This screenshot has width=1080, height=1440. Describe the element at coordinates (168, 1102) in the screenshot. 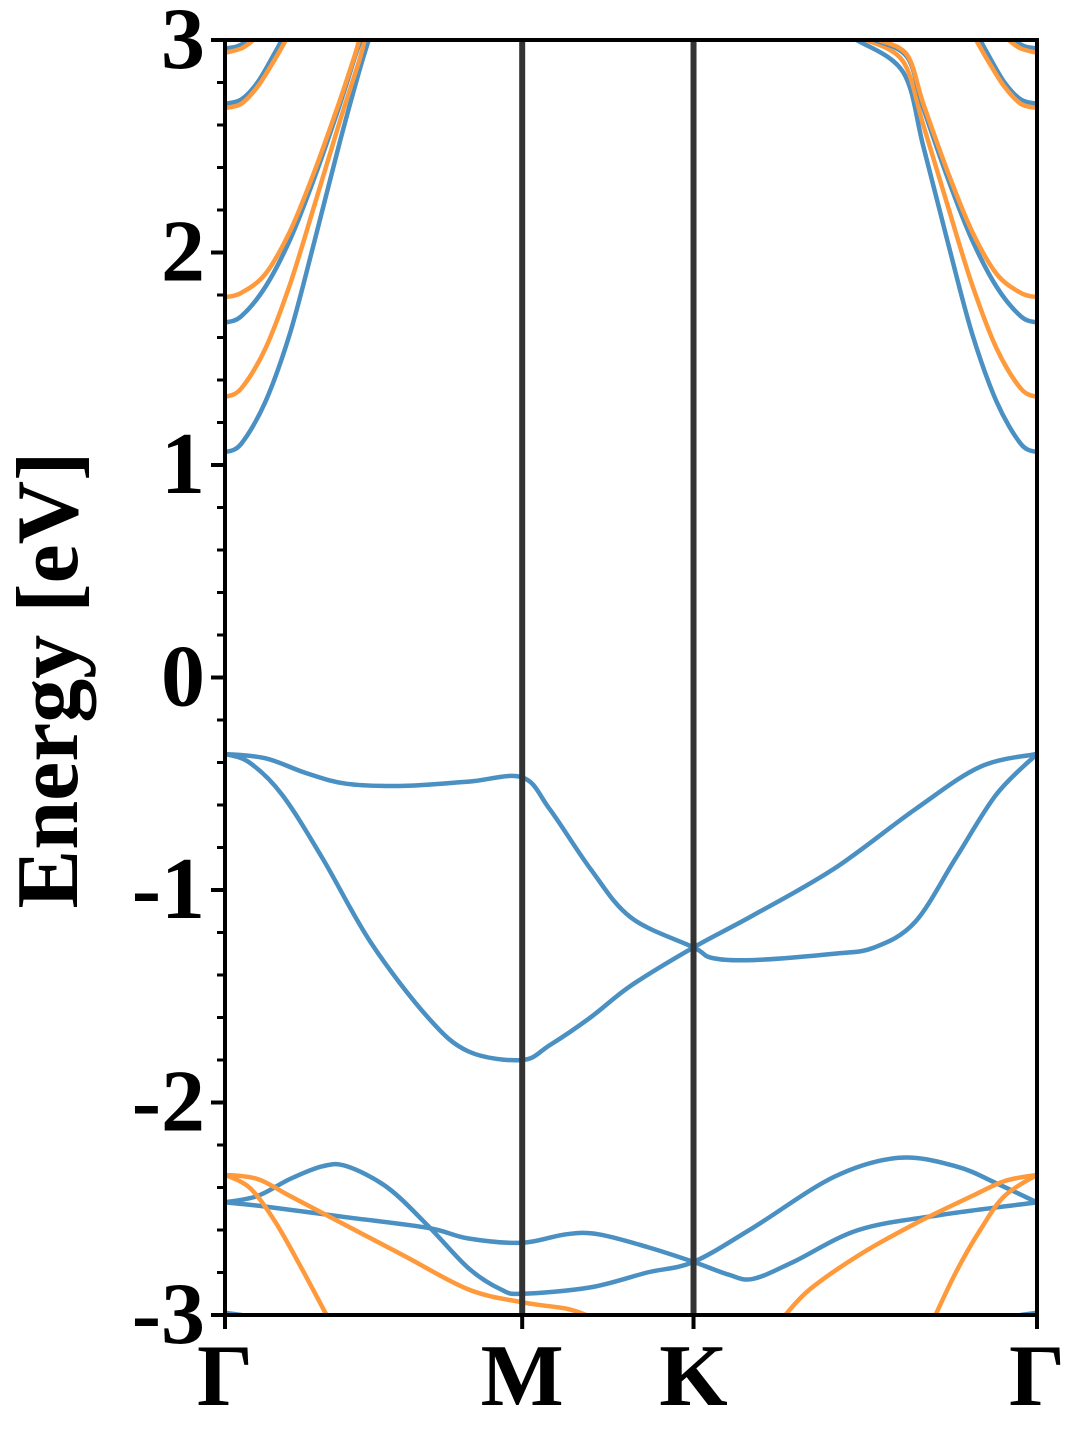

I see `y-tick-label: -2` at that location.